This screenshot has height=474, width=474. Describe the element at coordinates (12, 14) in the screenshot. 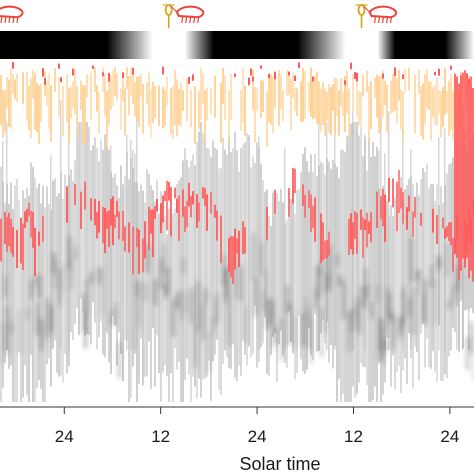

I see `krill-icon` at that location.